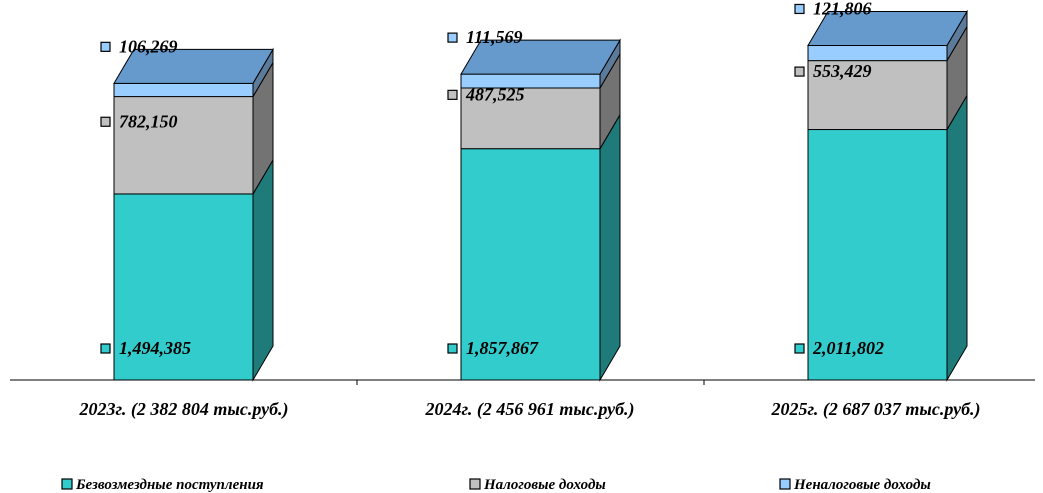 This screenshot has height=493, width=1043. Describe the element at coordinates (848, 348) in the screenshot. I see `data-label-1-3: 2,011,802` at that location.